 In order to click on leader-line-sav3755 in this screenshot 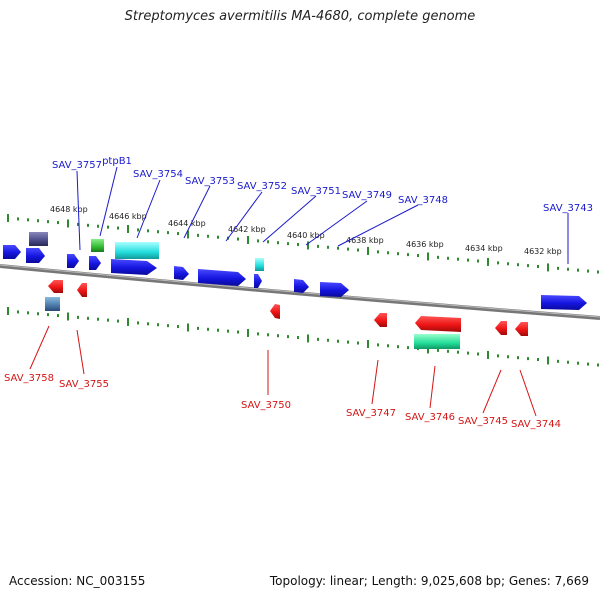, I will do `click(80, 352)`.